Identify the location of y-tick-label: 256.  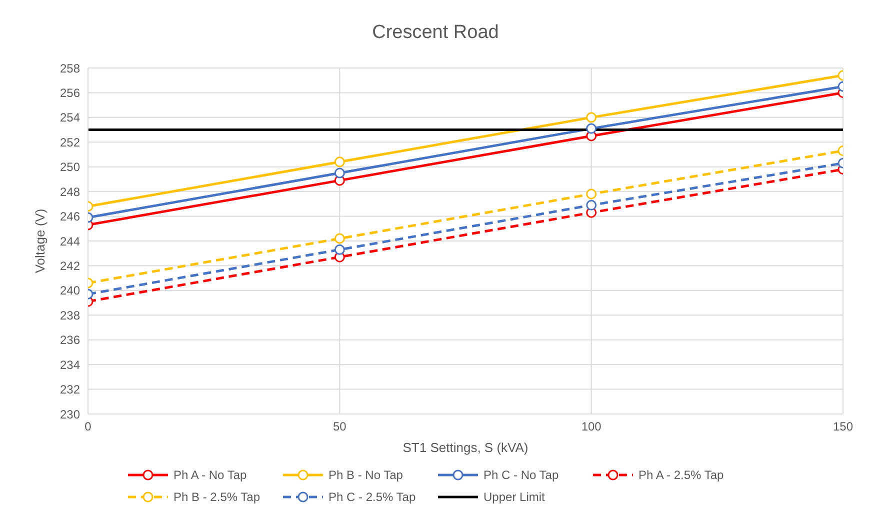
(70, 93).